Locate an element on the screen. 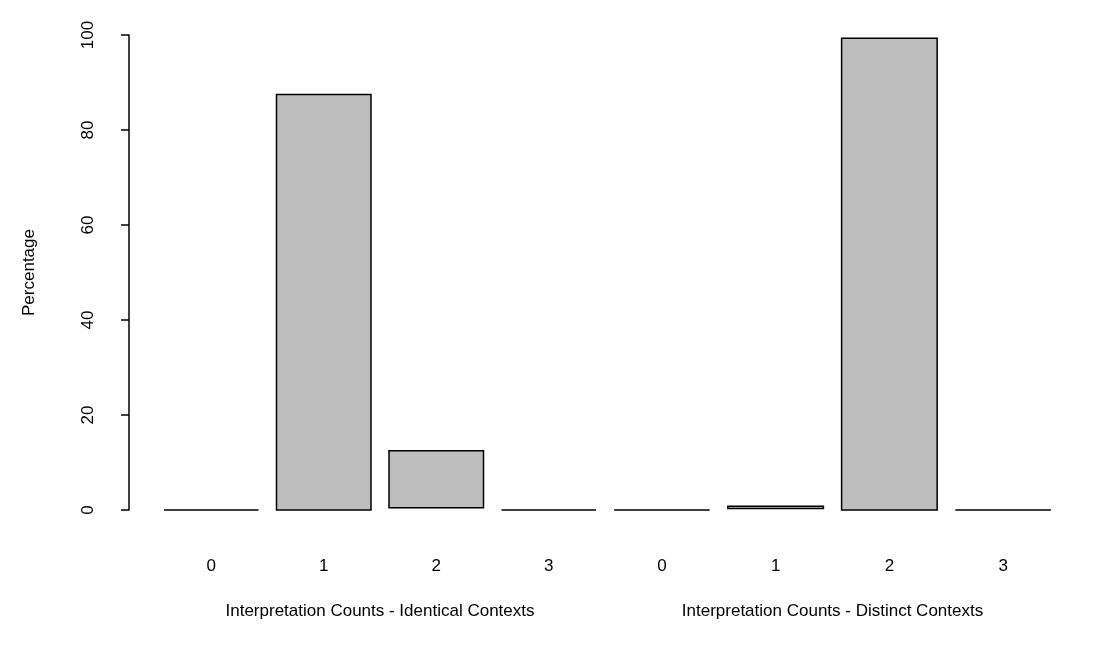  y-tick-label: 60 is located at coordinates (87, 225).